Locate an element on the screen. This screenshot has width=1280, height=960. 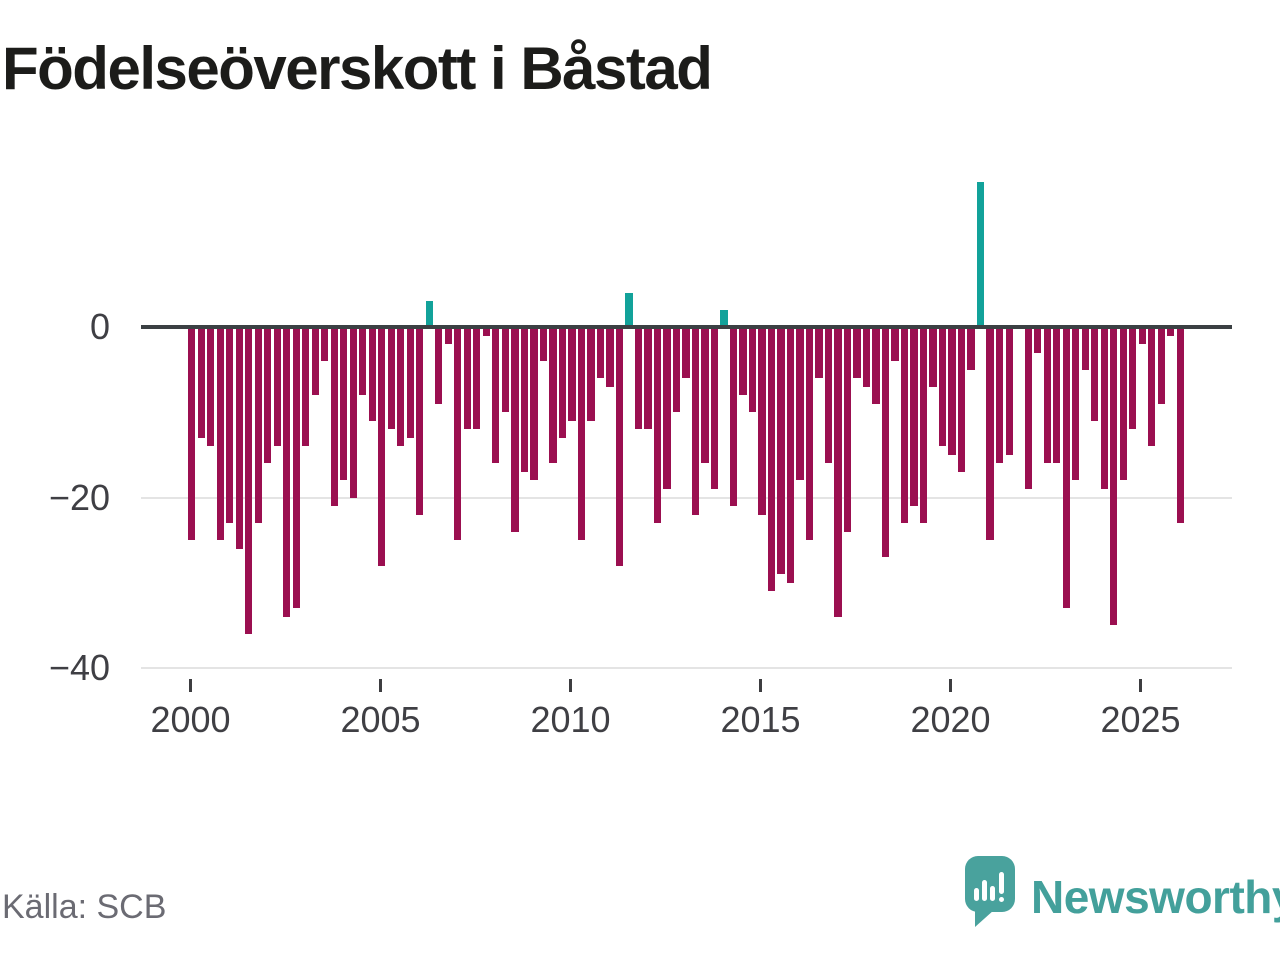
x-axis-tick-label: 2005 is located at coordinates (380, 719).